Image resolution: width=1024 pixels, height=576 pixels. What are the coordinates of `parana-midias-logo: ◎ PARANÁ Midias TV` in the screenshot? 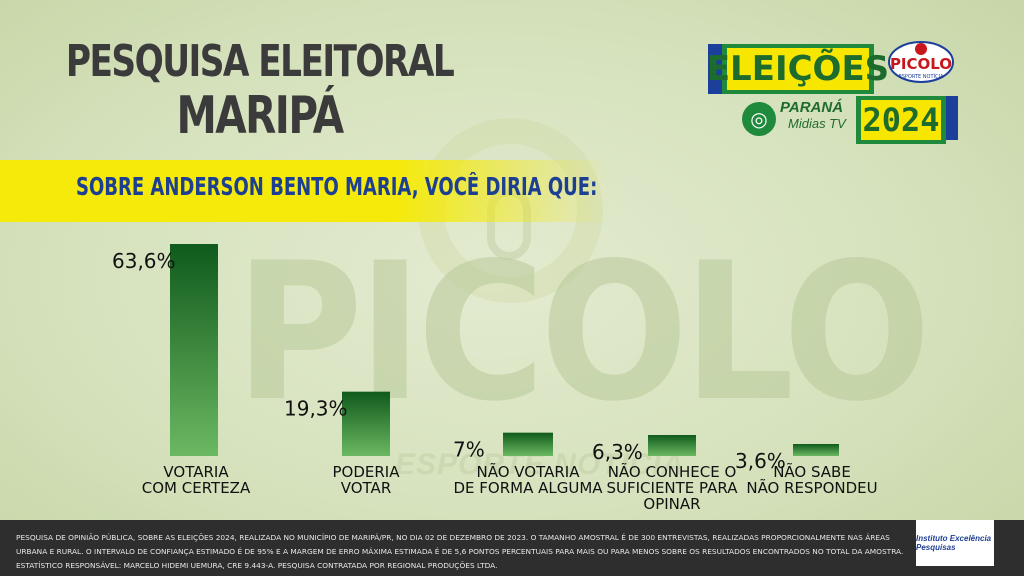 It's located at (797, 119).